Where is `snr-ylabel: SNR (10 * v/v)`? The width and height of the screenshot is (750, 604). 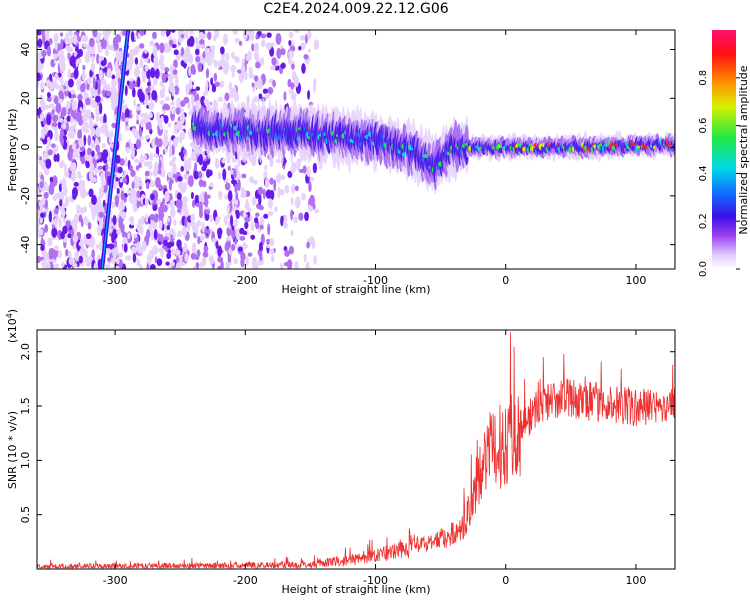 snr-ylabel: SNR (10 * v/v) is located at coordinates (12, 450).